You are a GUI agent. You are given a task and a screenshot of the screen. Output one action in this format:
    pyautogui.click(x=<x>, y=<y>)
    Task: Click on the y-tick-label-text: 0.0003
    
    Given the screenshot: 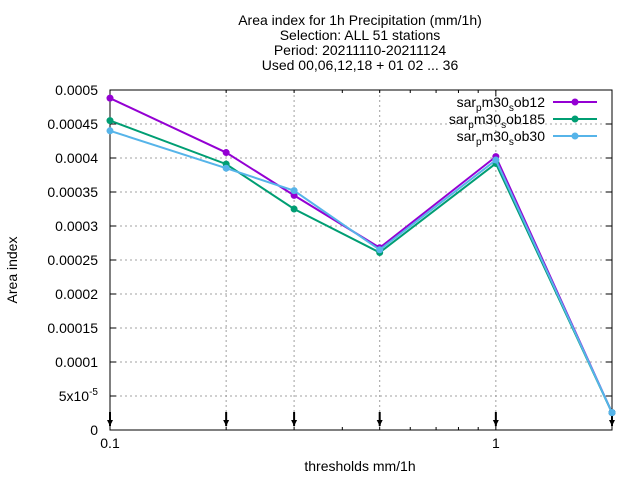 What is the action you would take?
    pyautogui.click(x=76, y=226)
    